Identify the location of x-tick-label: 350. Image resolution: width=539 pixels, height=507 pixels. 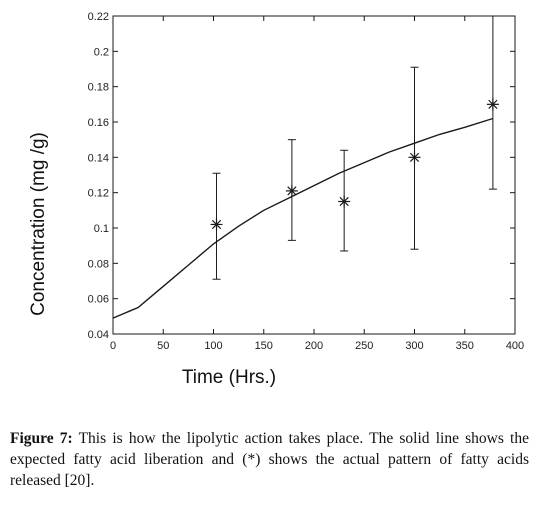
(465, 346).